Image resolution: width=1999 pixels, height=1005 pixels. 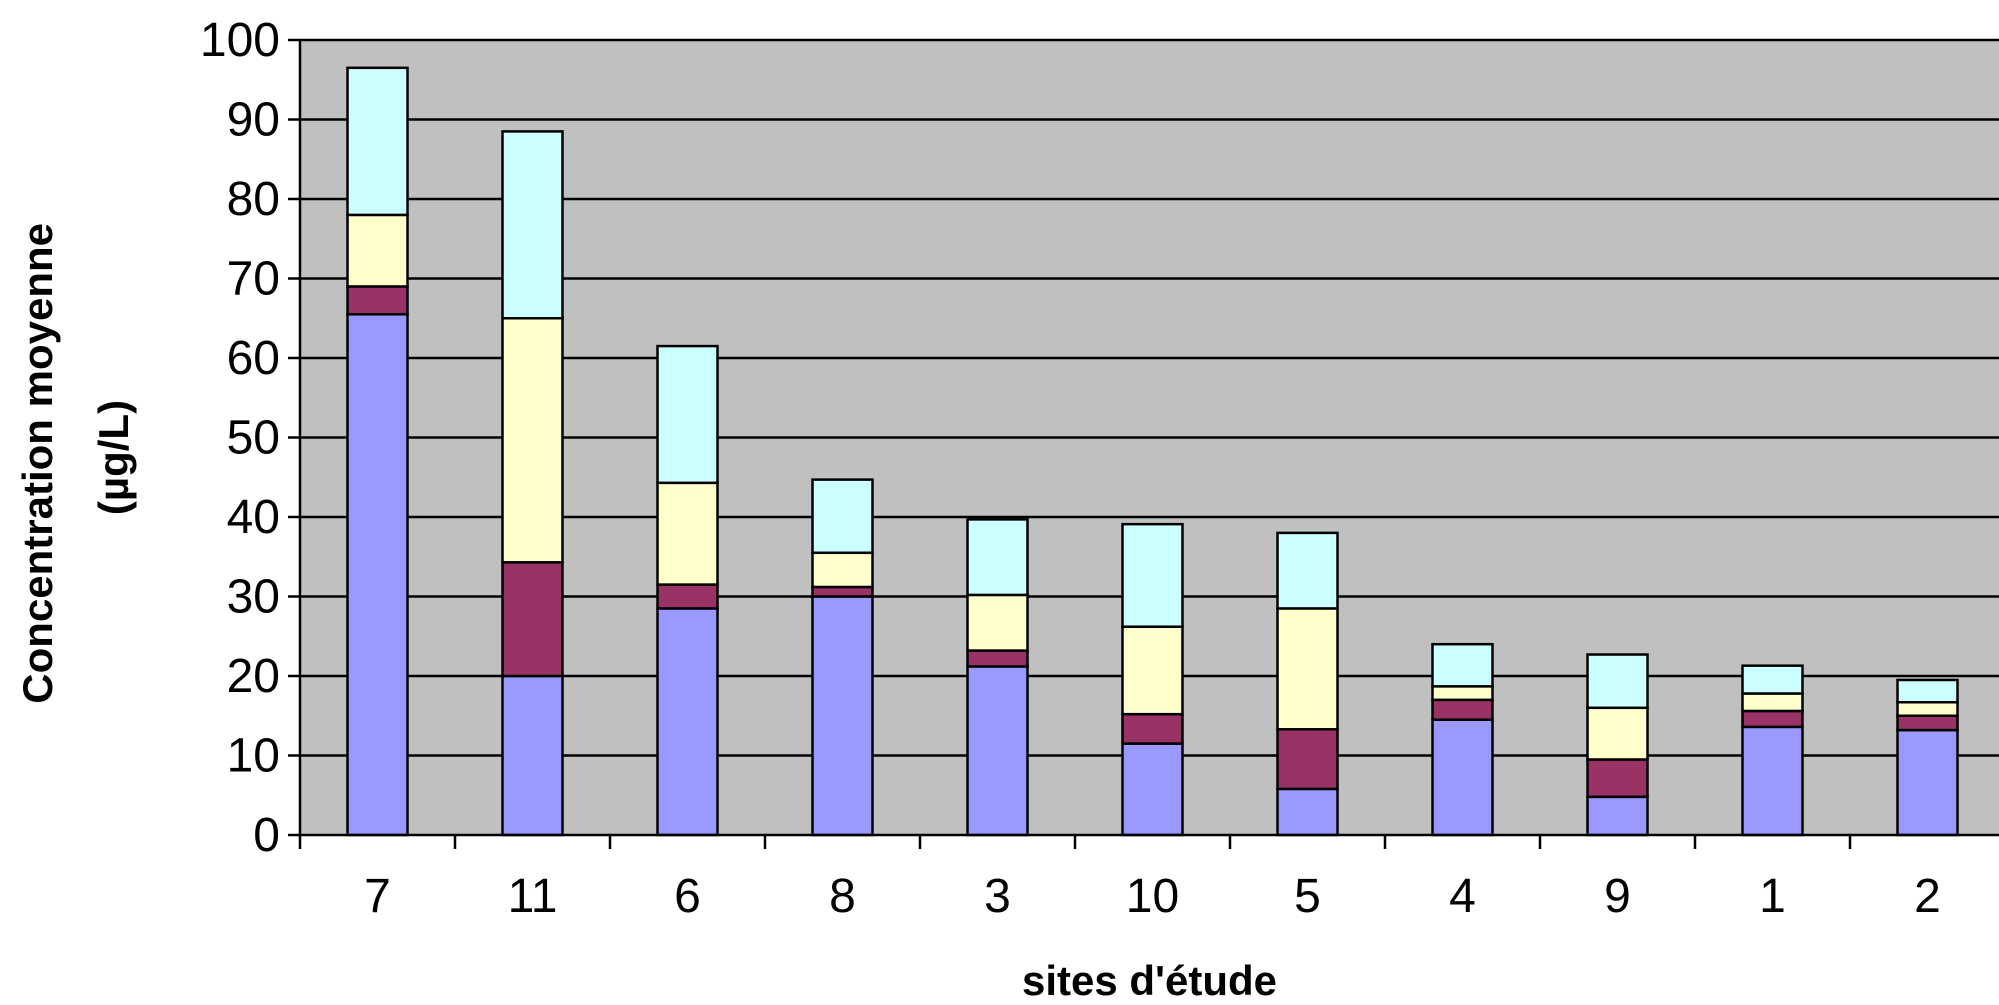 I want to click on x-tick-label: 6, so click(x=687, y=896).